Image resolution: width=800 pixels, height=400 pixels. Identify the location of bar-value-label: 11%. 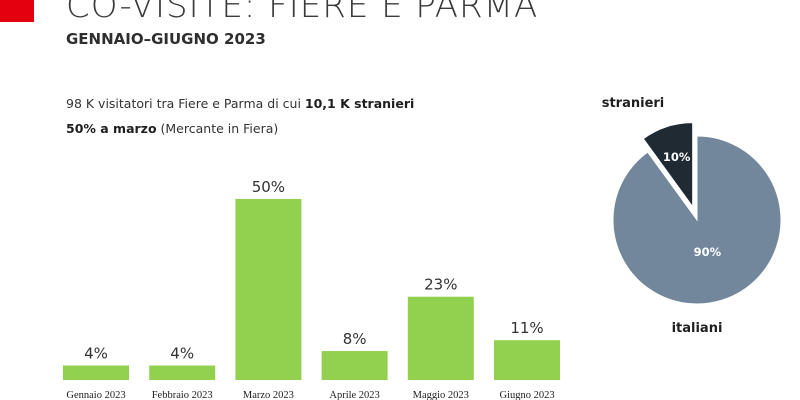
(526, 328).